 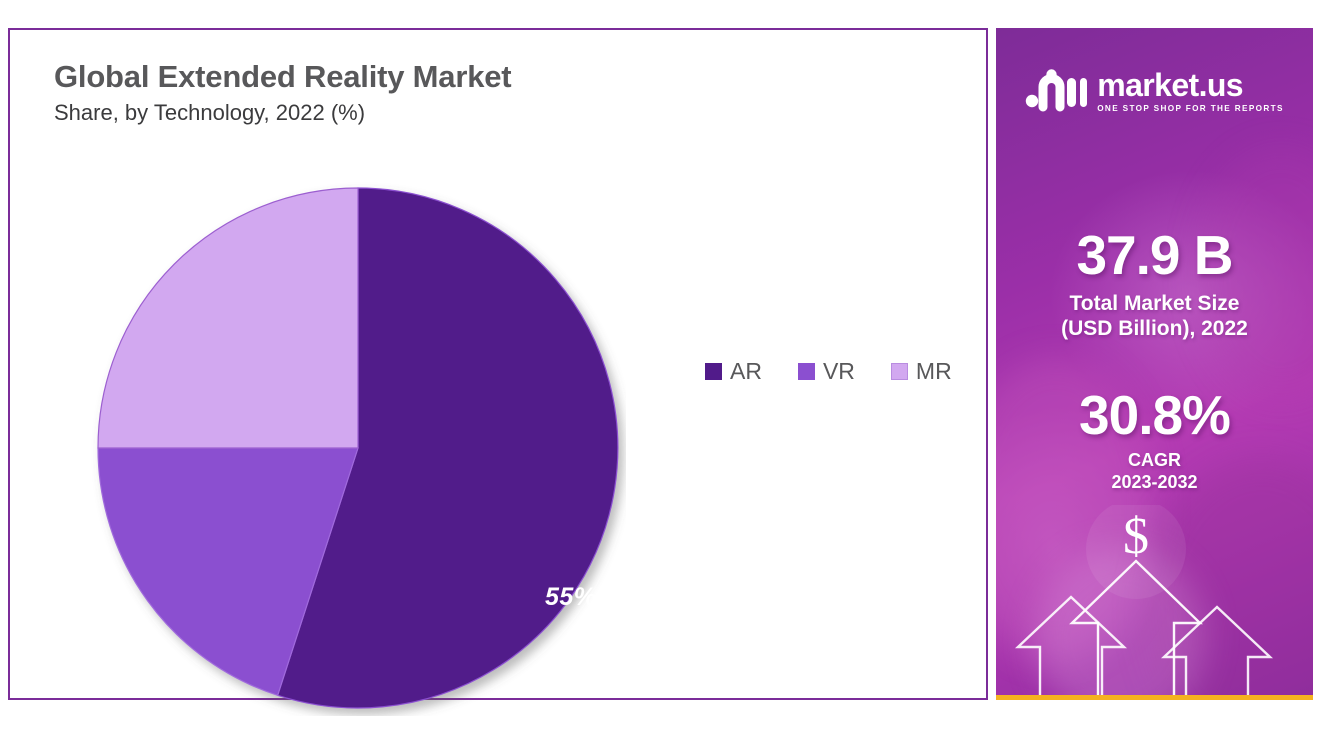 What do you see at coordinates (1136, 536) in the screenshot?
I see `dollar-sign-icon: $` at bounding box center [1136, 536].